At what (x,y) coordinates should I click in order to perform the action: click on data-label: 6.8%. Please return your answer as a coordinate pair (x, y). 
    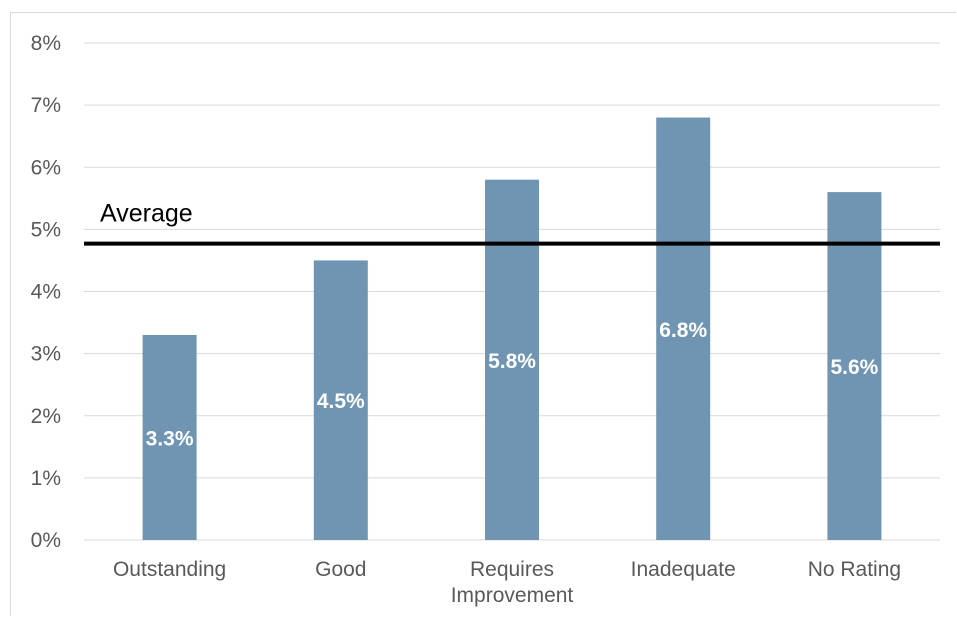
    Looking at the image, I should click on (683, 330).